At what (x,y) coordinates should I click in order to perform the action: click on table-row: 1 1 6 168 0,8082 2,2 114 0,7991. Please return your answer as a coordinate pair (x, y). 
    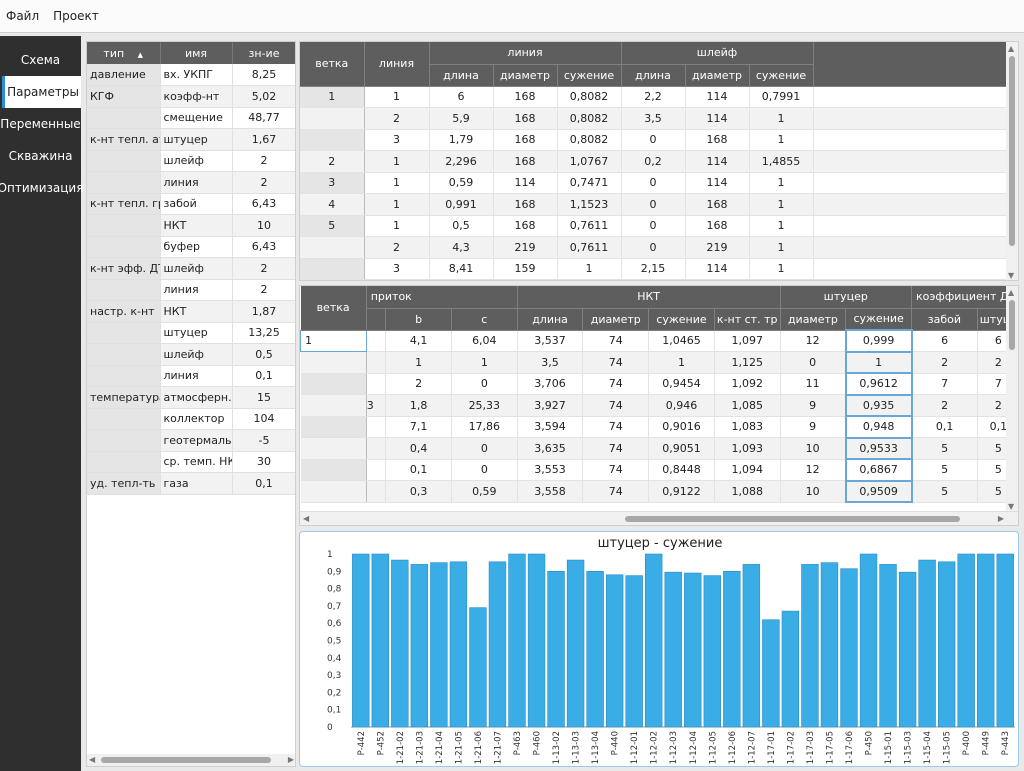
    Looking at the image, I should click on (654, 97).